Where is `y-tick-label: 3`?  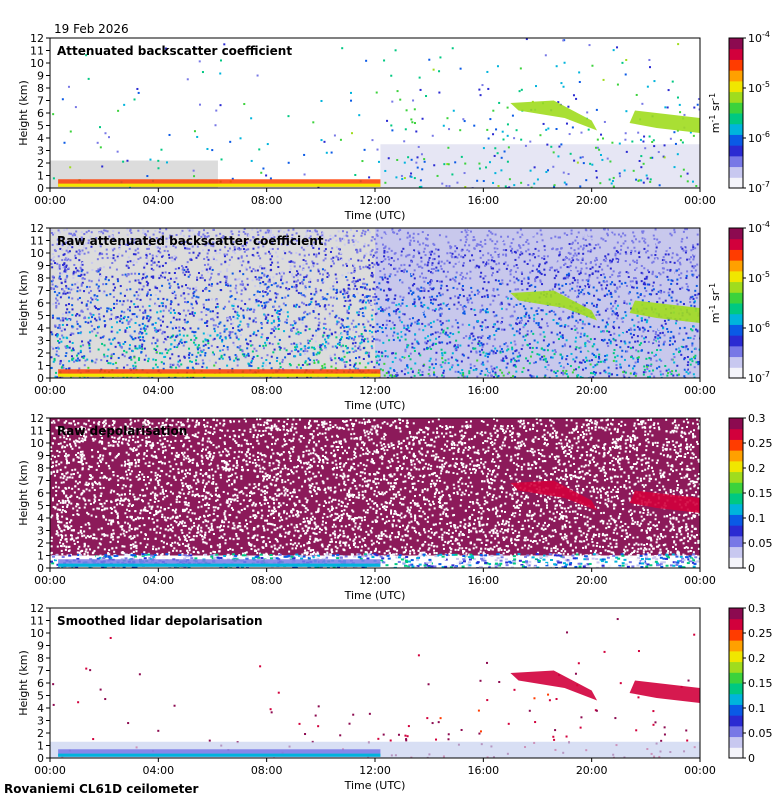 y-tick-label: 3 is located at coordinates (40, 151).